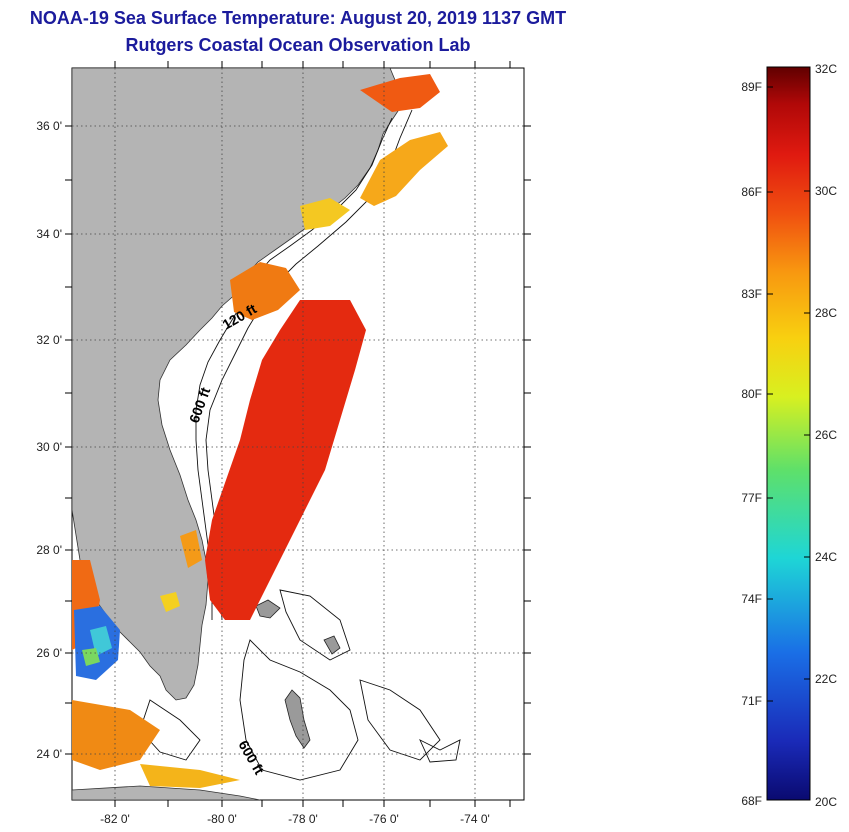 The width and height of the screenshot is (849, 832). What do you see at coordinates (49, 754) in the screenshot?
I see `lat-label: 24 0'` at bounding box center [49, 754].